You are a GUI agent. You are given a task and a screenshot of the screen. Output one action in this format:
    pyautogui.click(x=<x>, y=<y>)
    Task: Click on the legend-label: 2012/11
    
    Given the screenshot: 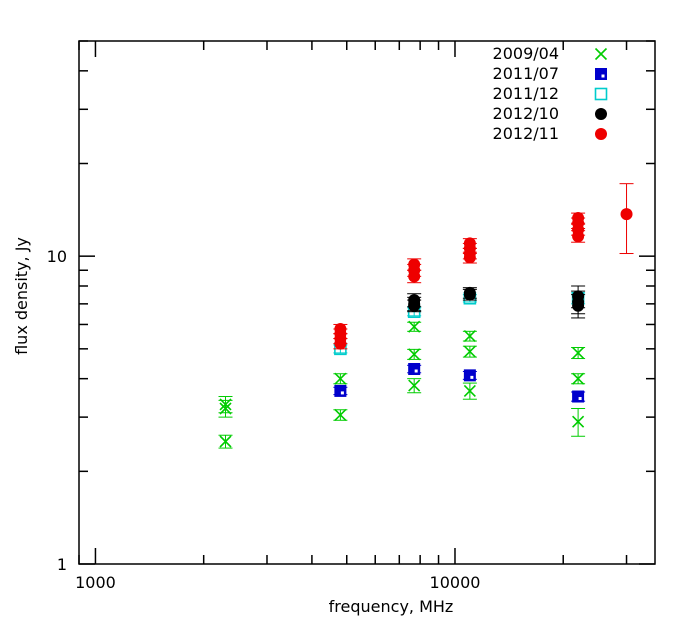 What is the action you would take?
    pyautogui.click(x=526, y=133)
    